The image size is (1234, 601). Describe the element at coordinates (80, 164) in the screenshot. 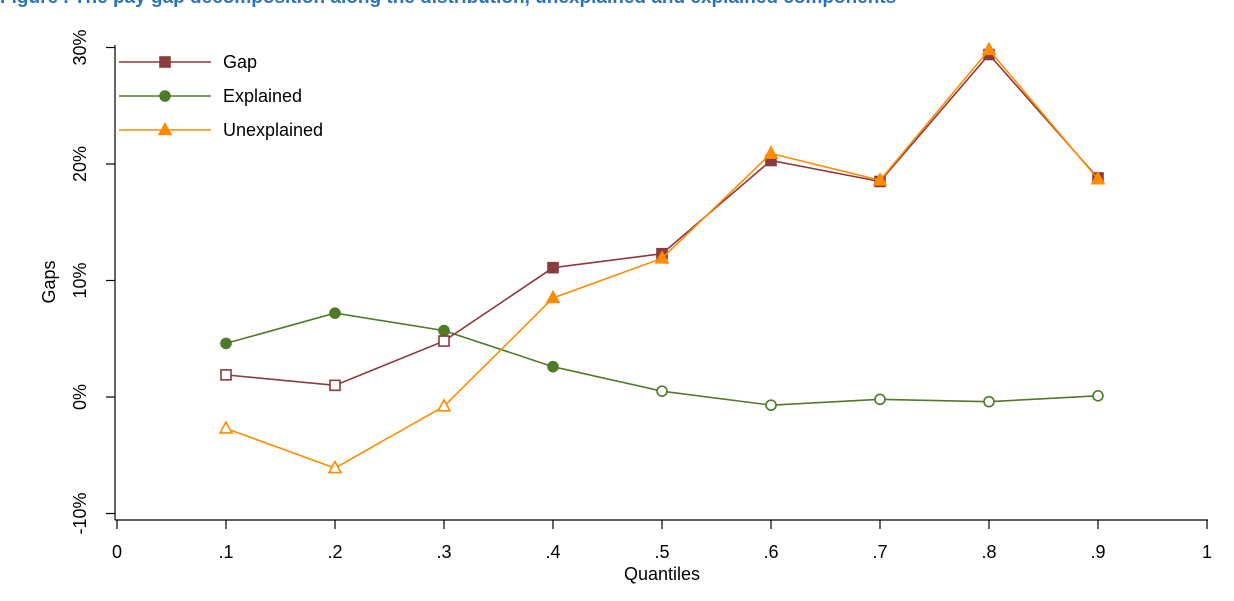

I see `y-tick-label-3: 20%` at that location.